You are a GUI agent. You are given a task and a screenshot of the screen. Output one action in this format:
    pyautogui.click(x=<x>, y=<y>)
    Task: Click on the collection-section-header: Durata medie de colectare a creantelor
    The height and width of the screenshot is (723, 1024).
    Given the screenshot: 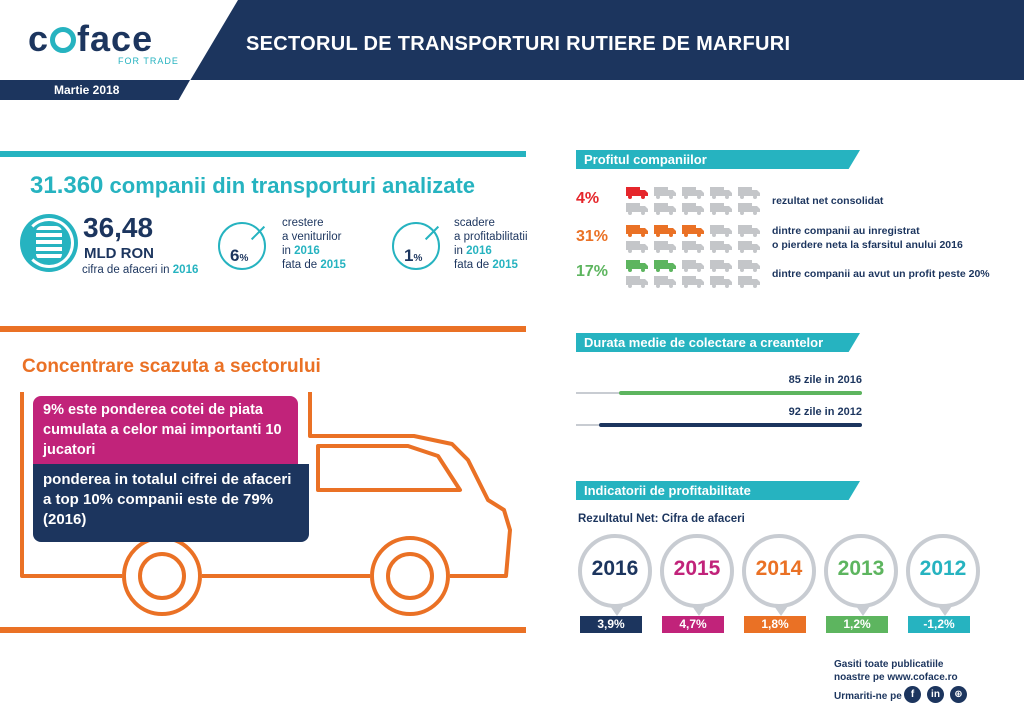 What is the action you would take?
    pyautogui.click(x=718, y=342)
    